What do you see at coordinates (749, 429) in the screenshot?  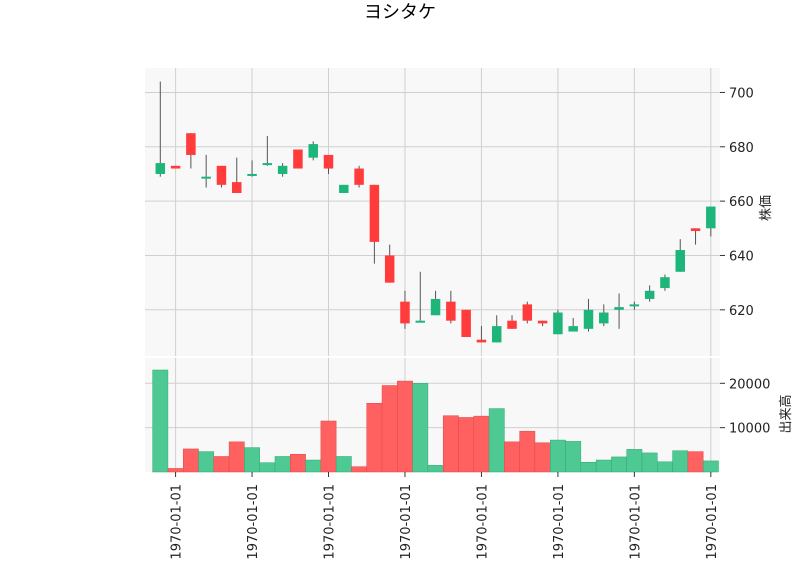 I see `volume-tick-label: 10000` at bounding box center [749, 429].